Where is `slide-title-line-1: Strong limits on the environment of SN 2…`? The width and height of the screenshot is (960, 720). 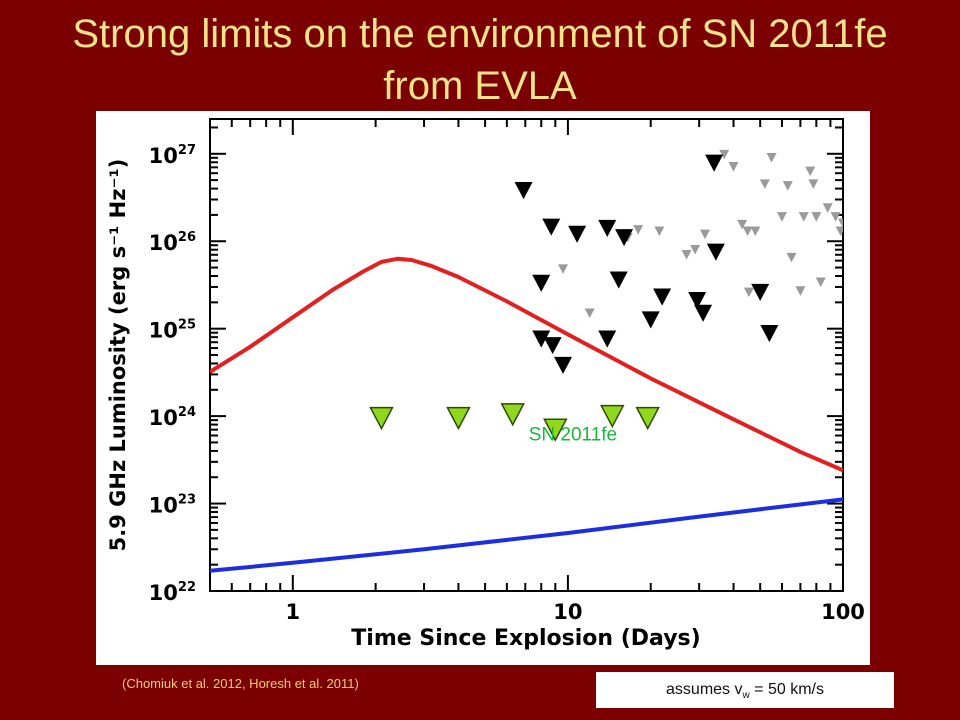 slide-title-line-1: Strong limits on the environment of SN 2… is located at coordinates (480, 34).